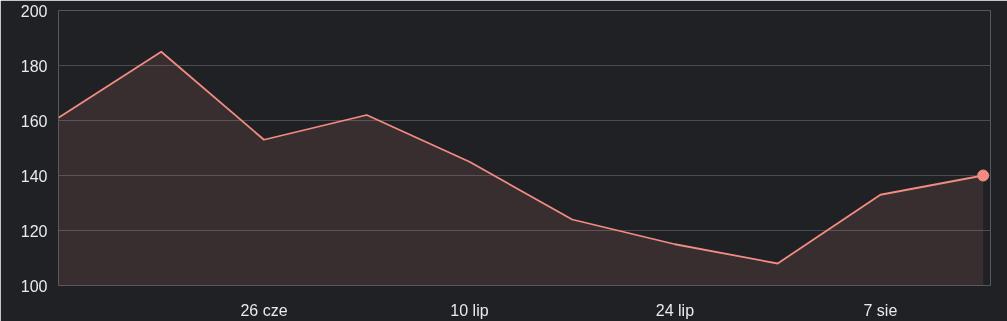  Describe the element at coordinates (469, 310) in the screenshot. I see `x-tick-label: 10 lip` at that location.